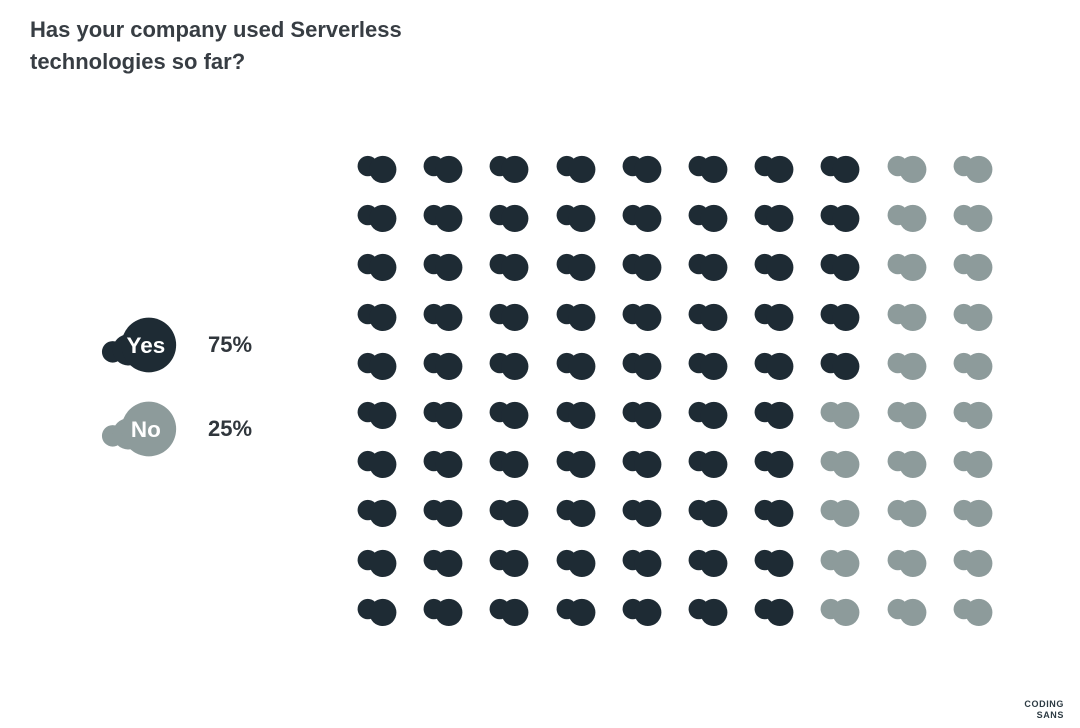 The image size is (1080, 728). What do you see at coordinates (146, 429) in the screenshot?
I see `legend-label-no: No` at bounding box center [146, 429].